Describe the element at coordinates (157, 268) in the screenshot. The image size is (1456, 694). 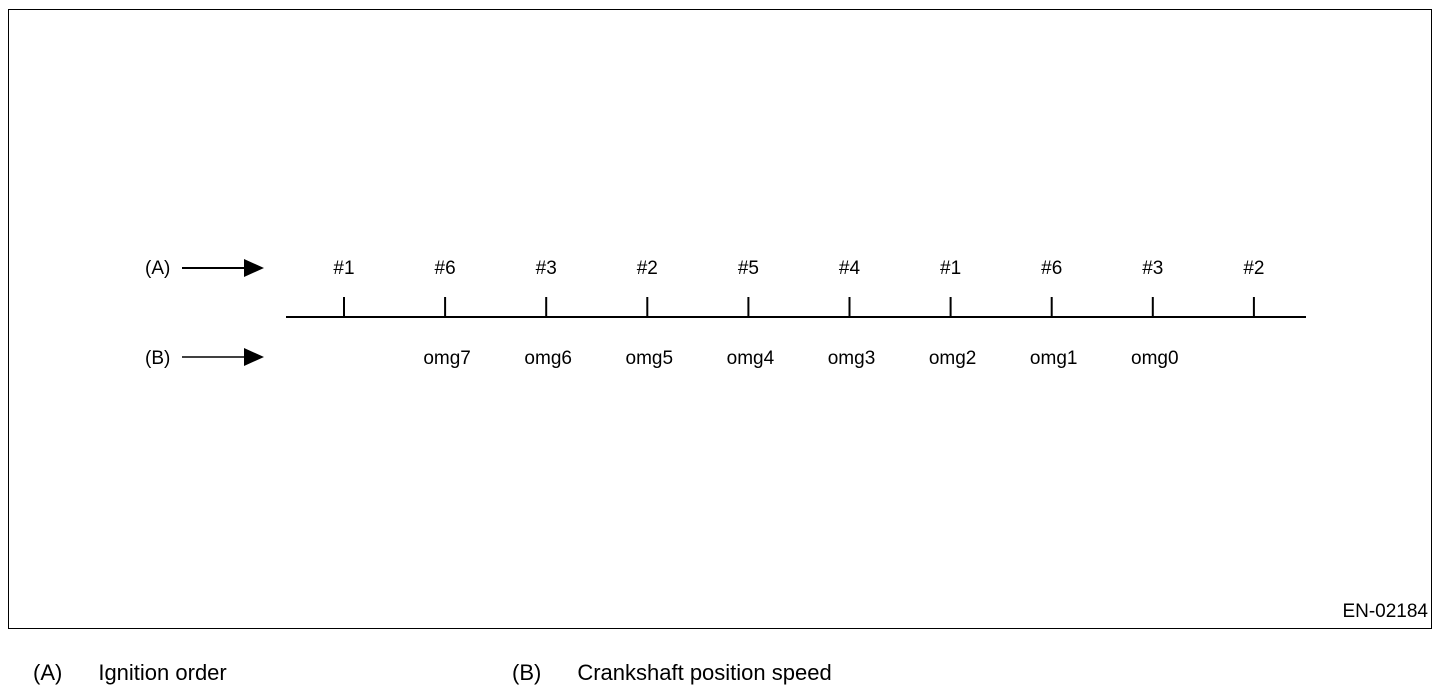
I see `row-a-tag: (A)` at that location.